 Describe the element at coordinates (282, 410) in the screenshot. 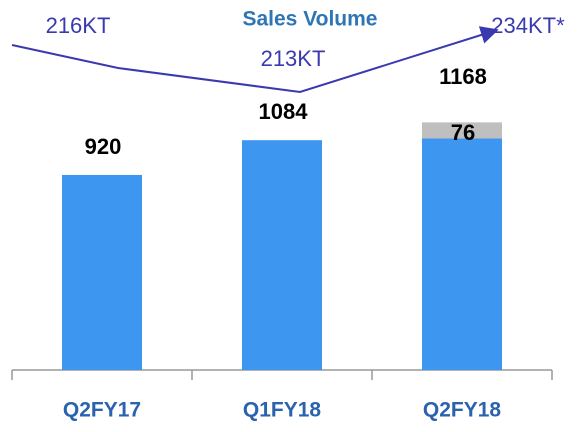

I see `x-tick-label: Q1FY18` at that location.